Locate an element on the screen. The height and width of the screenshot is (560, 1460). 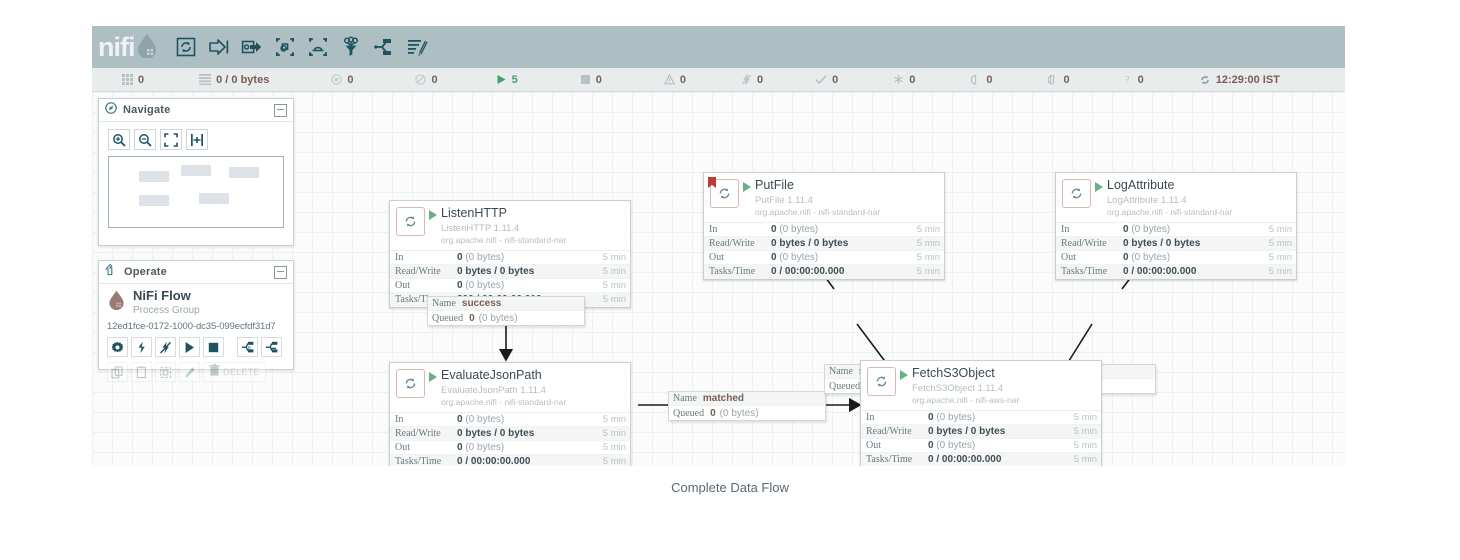
processor-type: FetchS3Object 1.11.4 is located at coordinates (958, 388).